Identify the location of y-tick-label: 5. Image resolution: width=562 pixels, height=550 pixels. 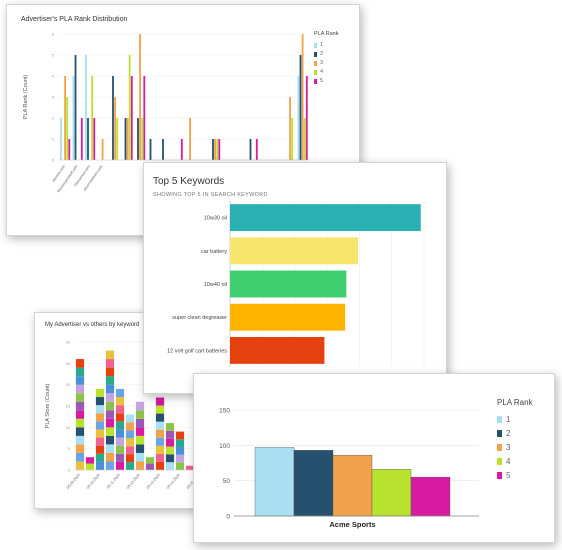
(69, 448).